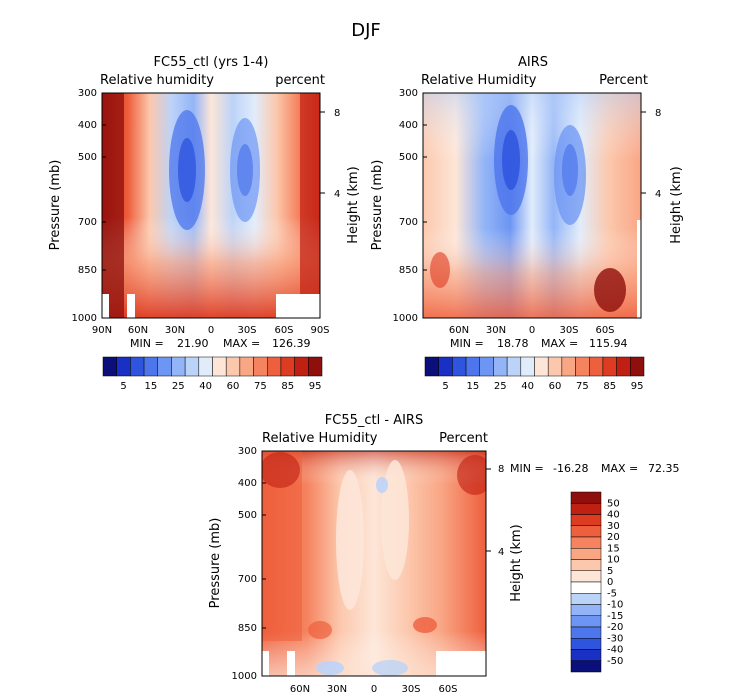  Describe the element at coordinates (211, 205) in the screenshot. I see `panel-a-frame` at that location.